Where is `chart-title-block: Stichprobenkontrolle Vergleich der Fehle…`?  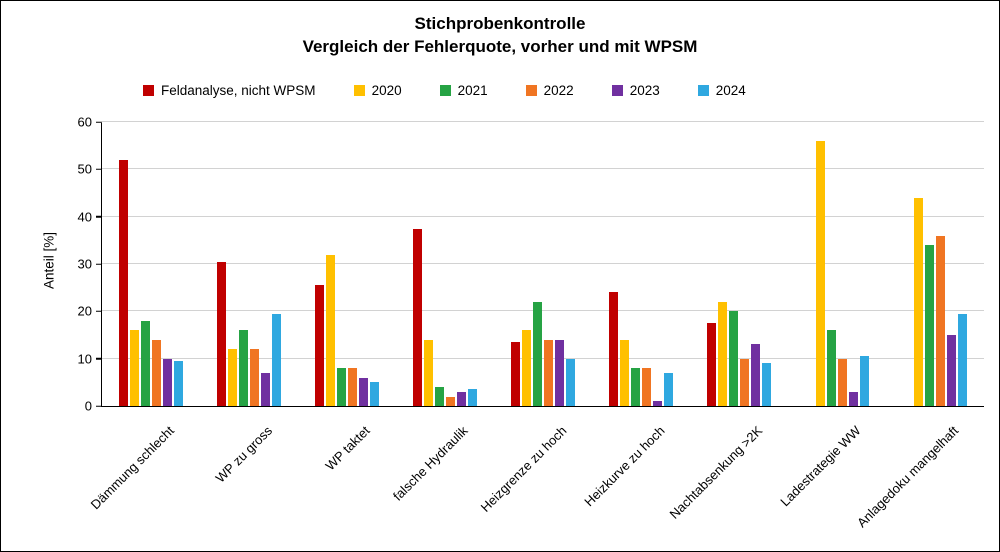 chart-title-block: Stichprobenkontrolle Vergleich der Fehle… is located at coordinates (500, 30).